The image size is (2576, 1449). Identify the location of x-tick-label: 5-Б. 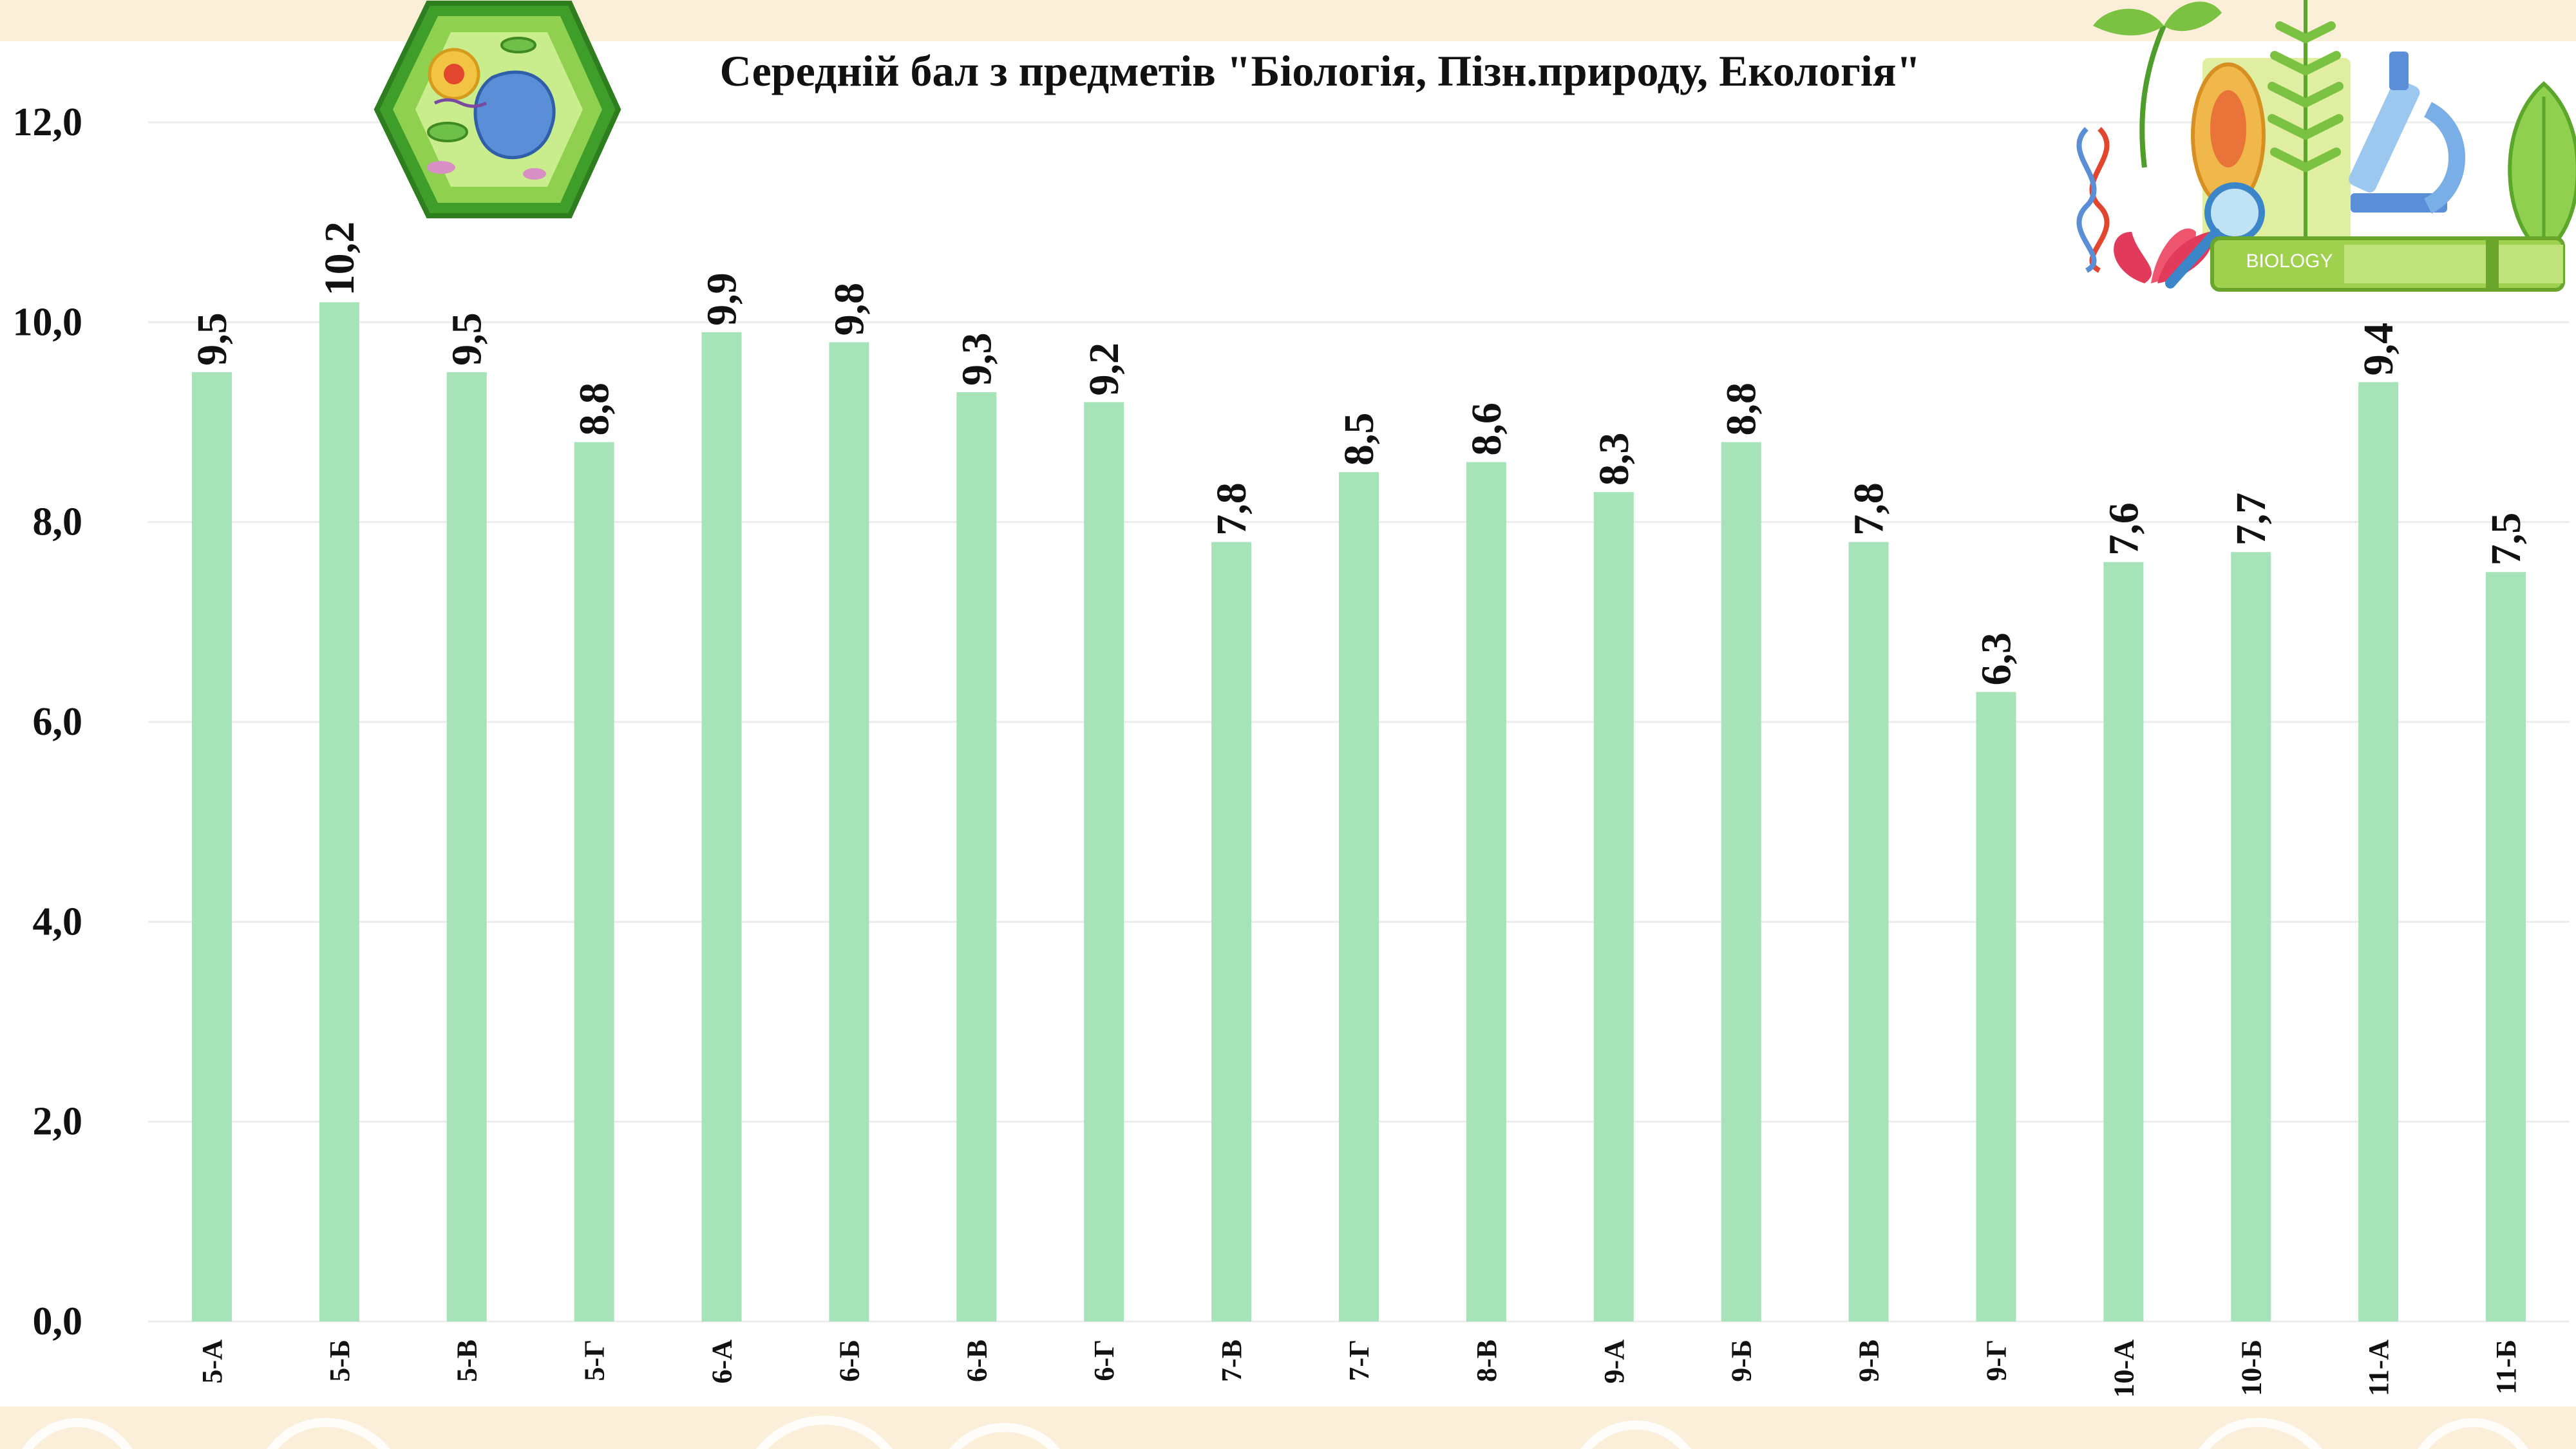
(339, 1361).